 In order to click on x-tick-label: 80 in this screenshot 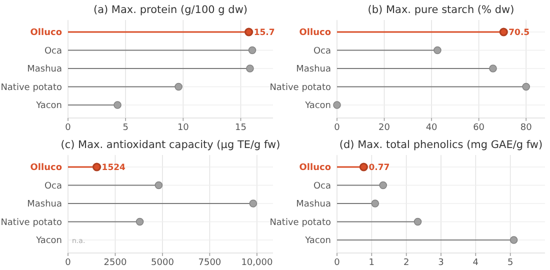, I will do `click(526, 128)`.